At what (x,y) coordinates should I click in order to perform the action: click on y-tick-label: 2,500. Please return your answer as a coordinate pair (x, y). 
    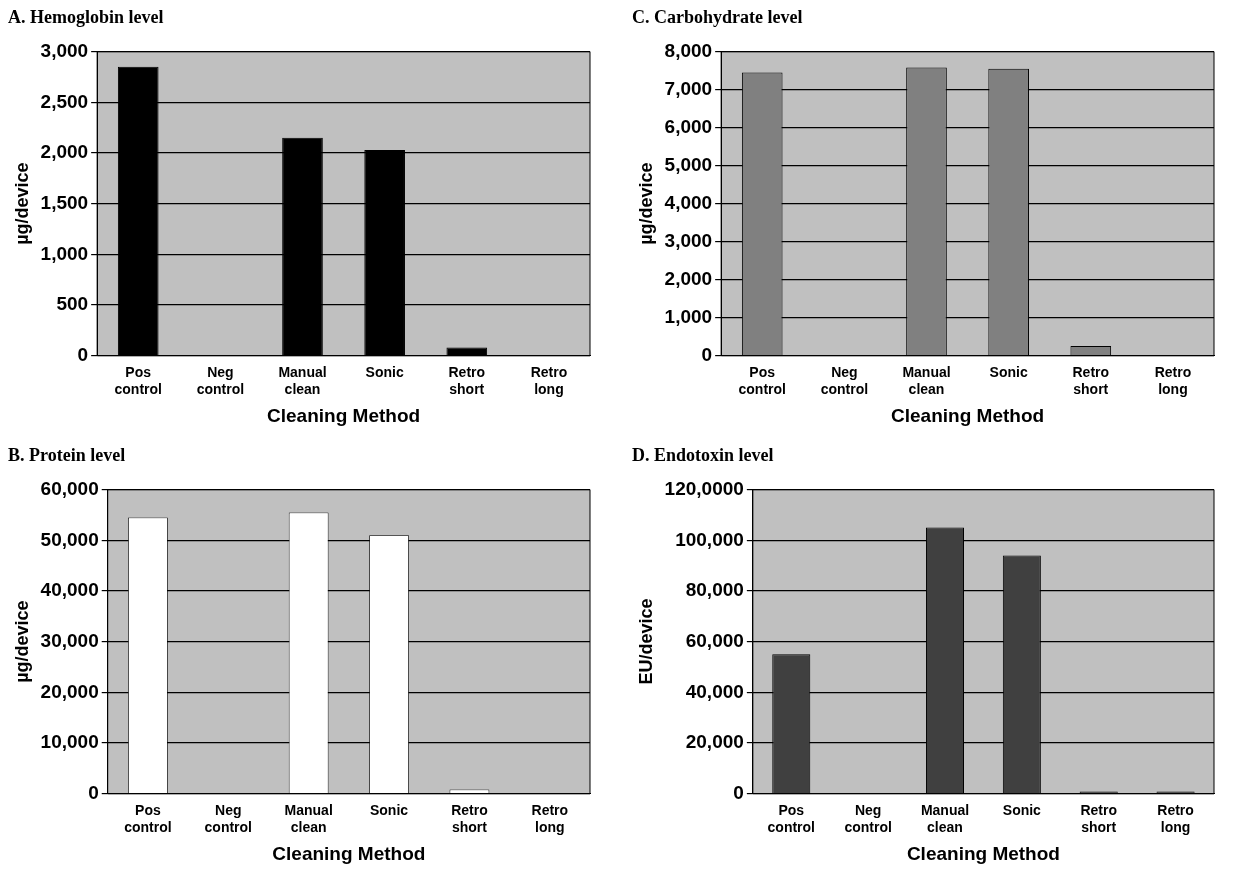
    Looking at the image, I should click on (64, 101).